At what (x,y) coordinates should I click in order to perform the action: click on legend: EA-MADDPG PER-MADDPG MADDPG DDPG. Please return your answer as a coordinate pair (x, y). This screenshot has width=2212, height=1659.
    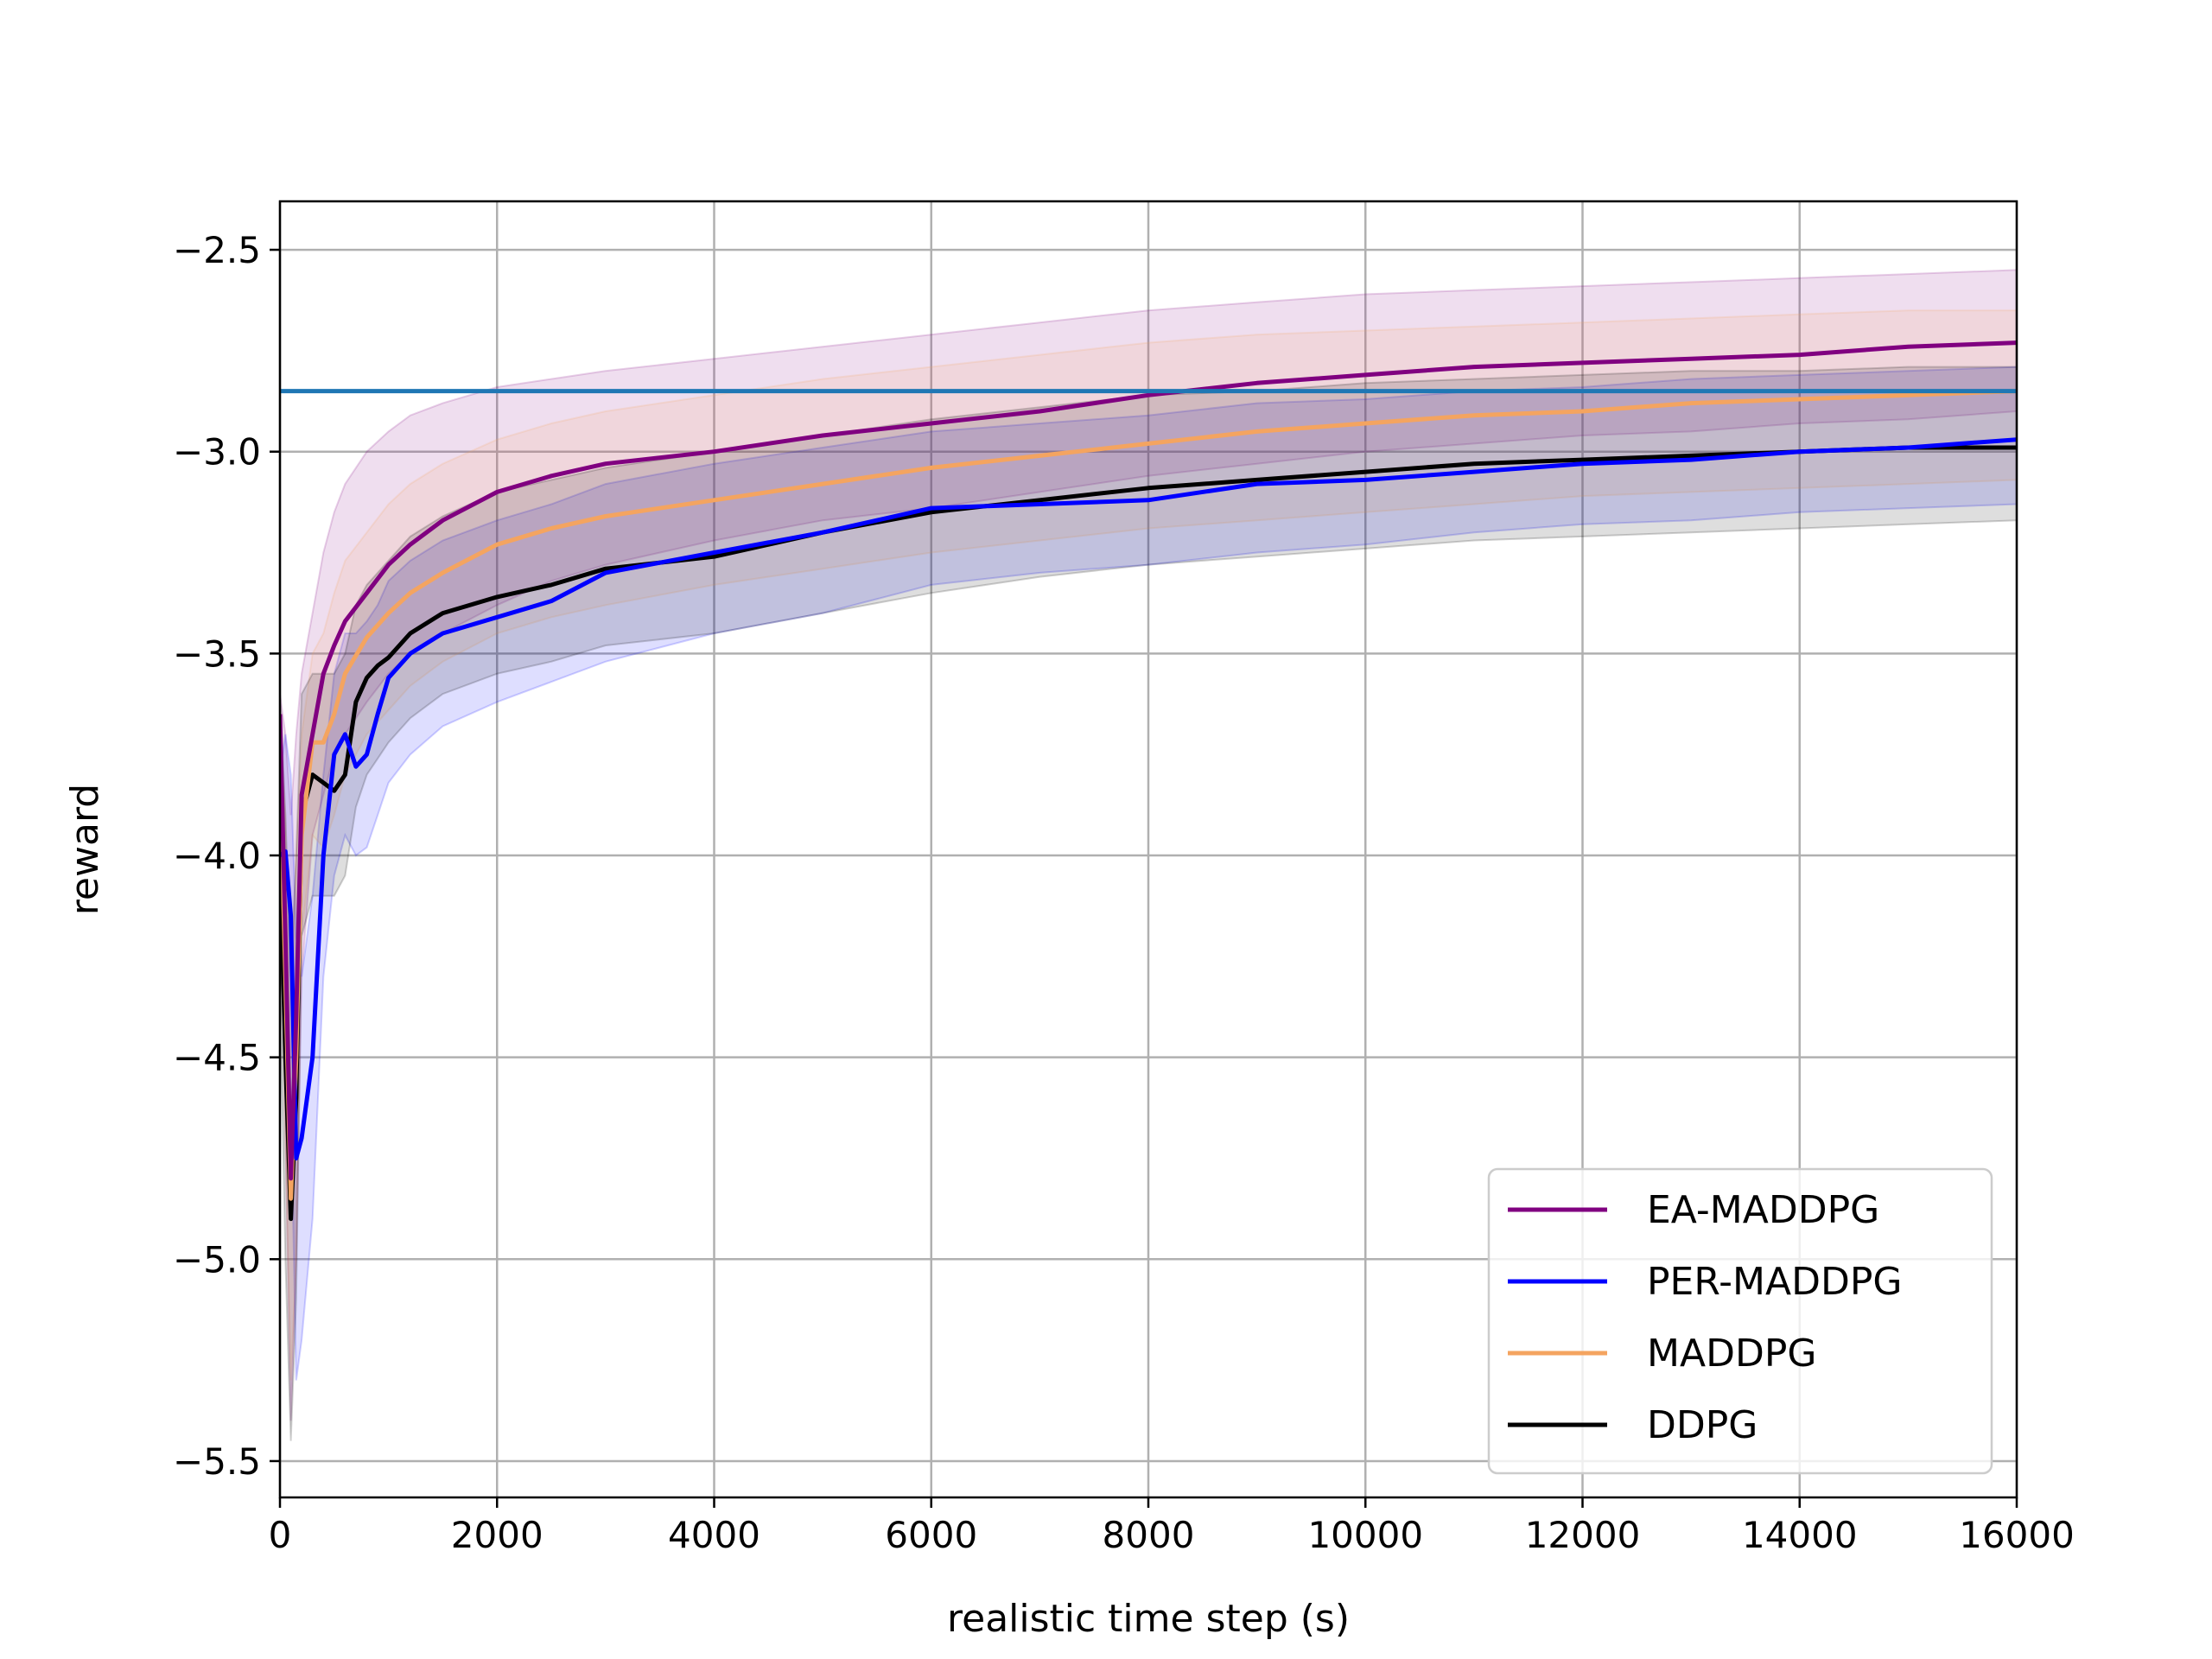
    Looking at the image, I should click on (1740, 1321).